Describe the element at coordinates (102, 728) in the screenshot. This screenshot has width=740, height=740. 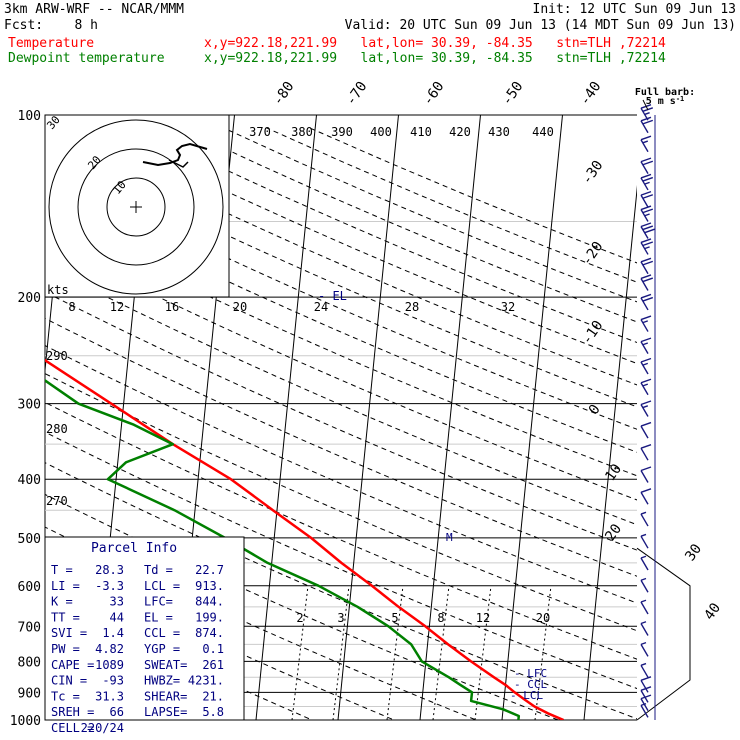
I see `parcel-cell: 220/24` at that location.